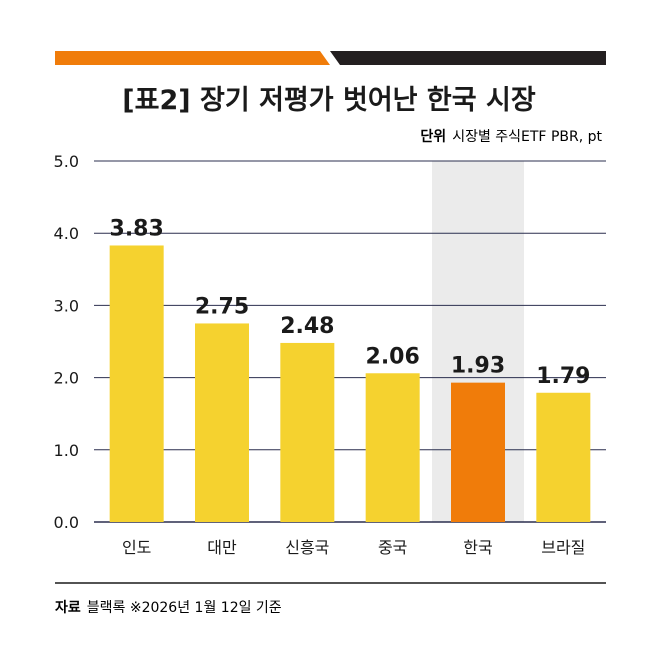 This screenshot has width=658, height=653. Describe the element at coordinates (222, 306) in the screenshot. I see `value-label: 2.75` at that location.